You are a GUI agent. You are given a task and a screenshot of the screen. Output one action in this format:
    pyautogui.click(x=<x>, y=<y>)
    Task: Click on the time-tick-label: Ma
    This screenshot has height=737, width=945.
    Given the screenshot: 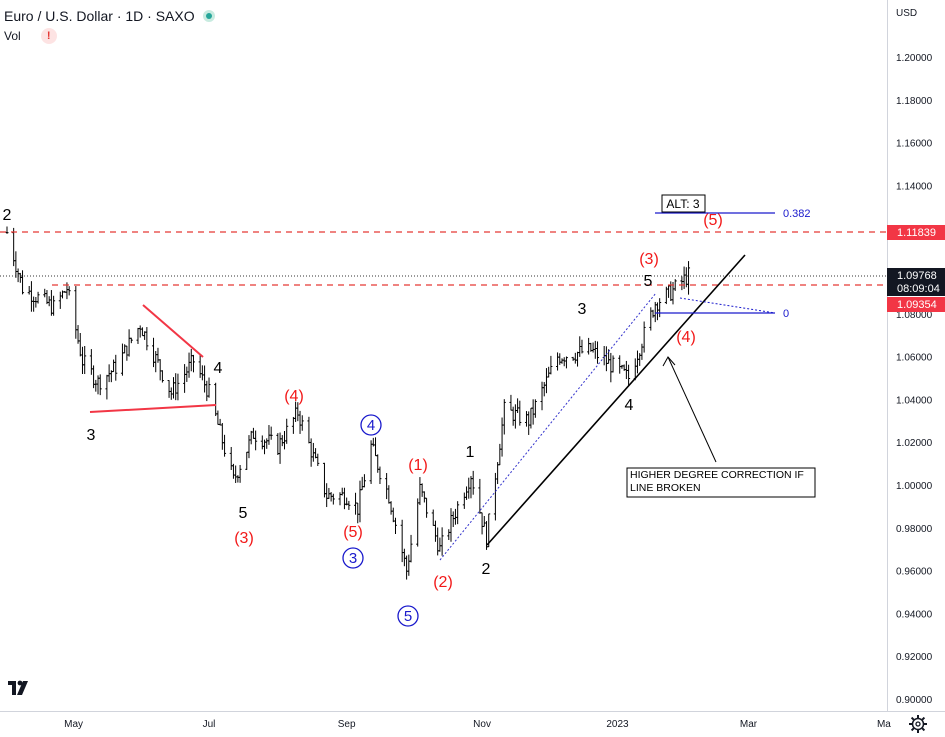 What is the action you would take?
    pyautogui.click(x=884, y=724)
    